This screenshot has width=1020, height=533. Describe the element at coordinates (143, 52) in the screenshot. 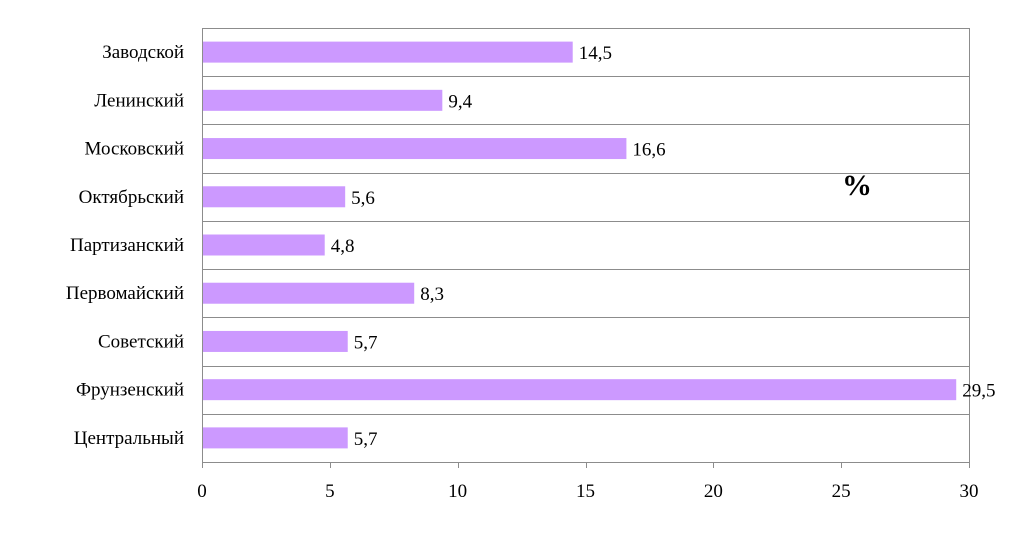

I see `category-label: Заводской` at that location.